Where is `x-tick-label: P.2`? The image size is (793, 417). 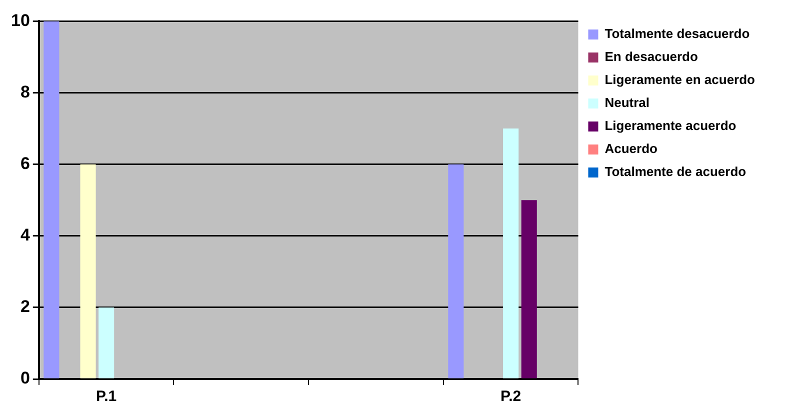
x-tick-label: P.2 is located at coordinates (511, 397).